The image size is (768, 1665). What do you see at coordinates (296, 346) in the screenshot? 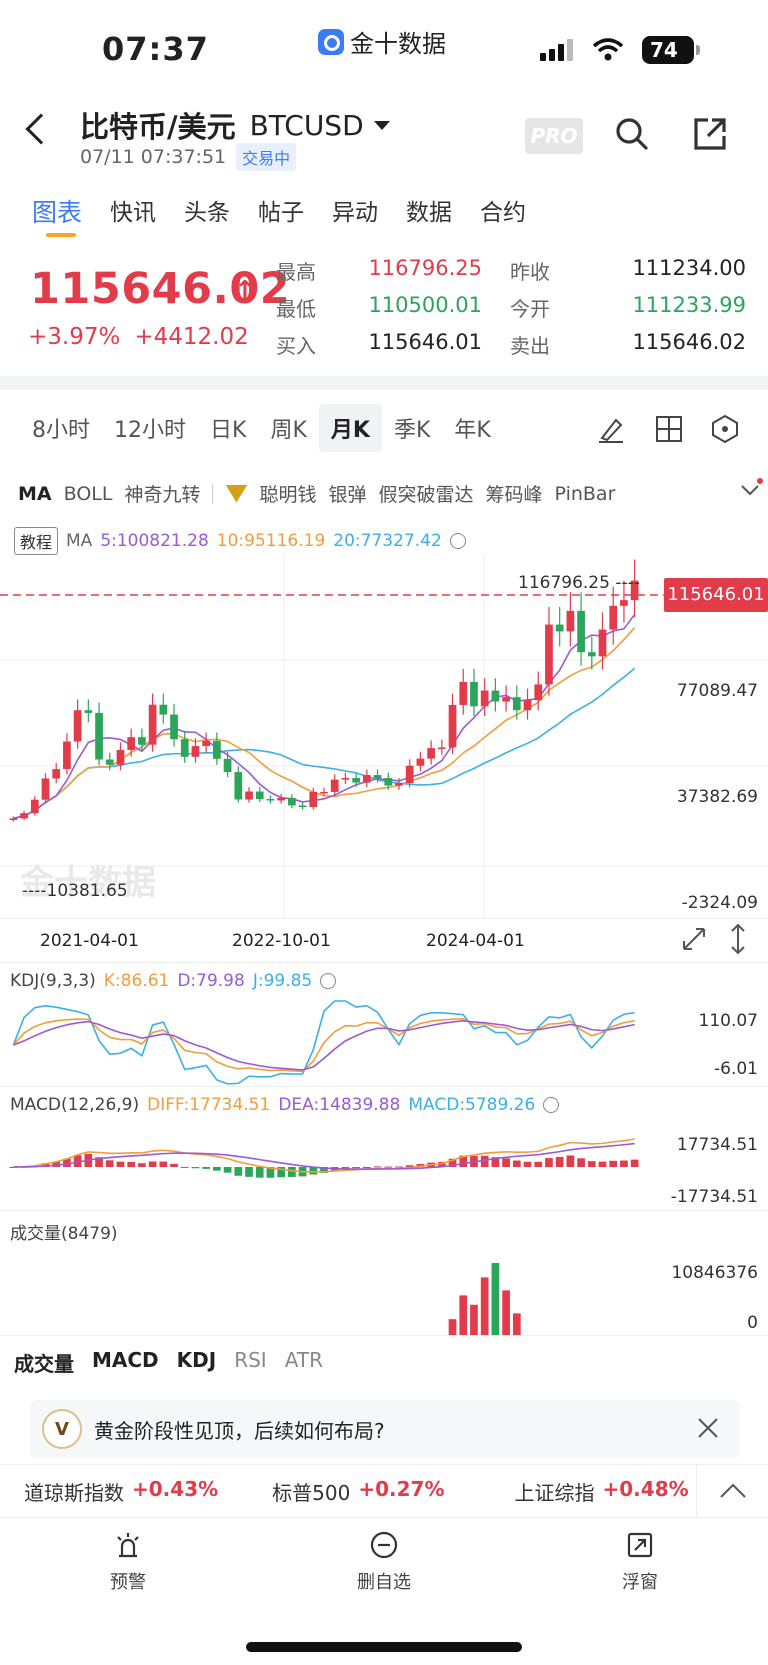
I see `bid-label: 买入` at bounding box center [296, 346].